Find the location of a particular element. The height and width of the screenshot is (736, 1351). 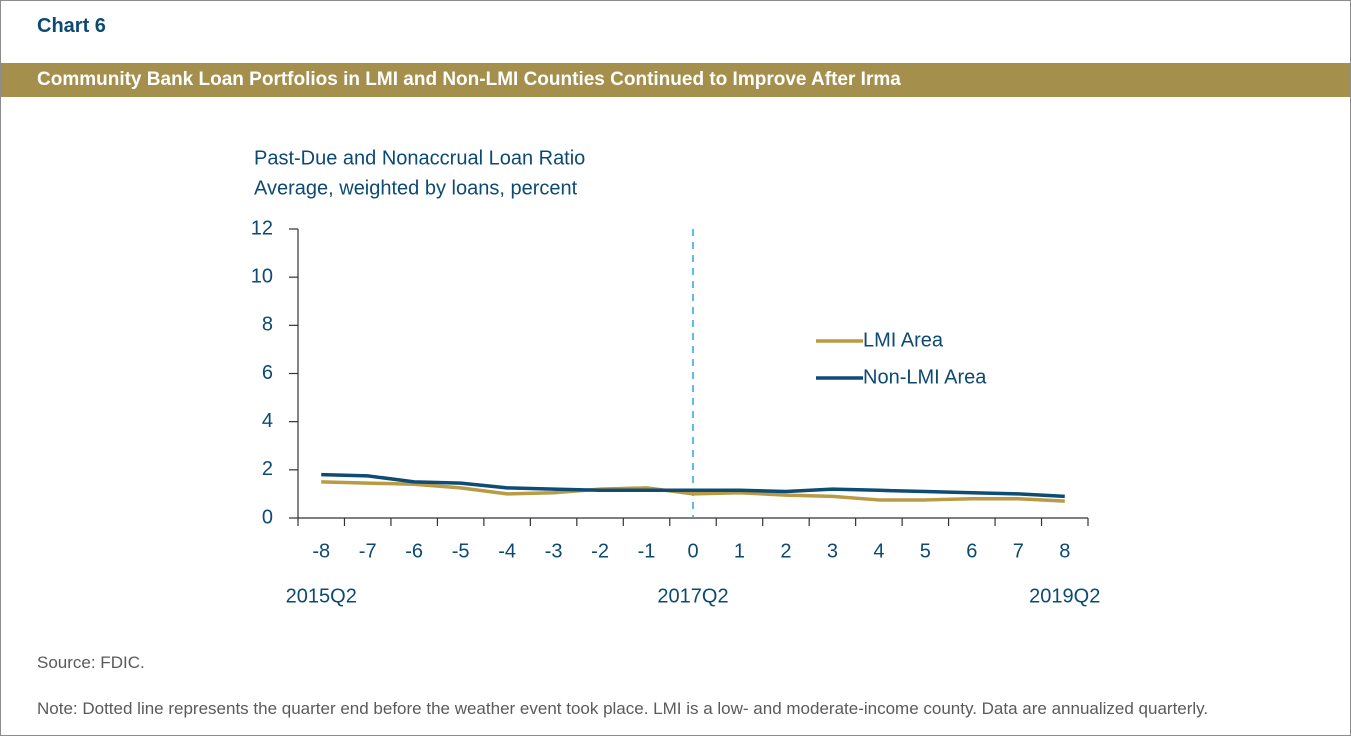

x-tick-label: 6 is located at coordinates (971, 551).